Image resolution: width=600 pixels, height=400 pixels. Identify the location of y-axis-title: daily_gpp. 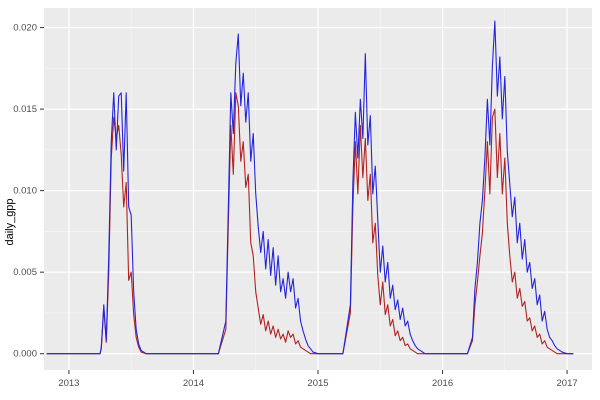
(10, 221).